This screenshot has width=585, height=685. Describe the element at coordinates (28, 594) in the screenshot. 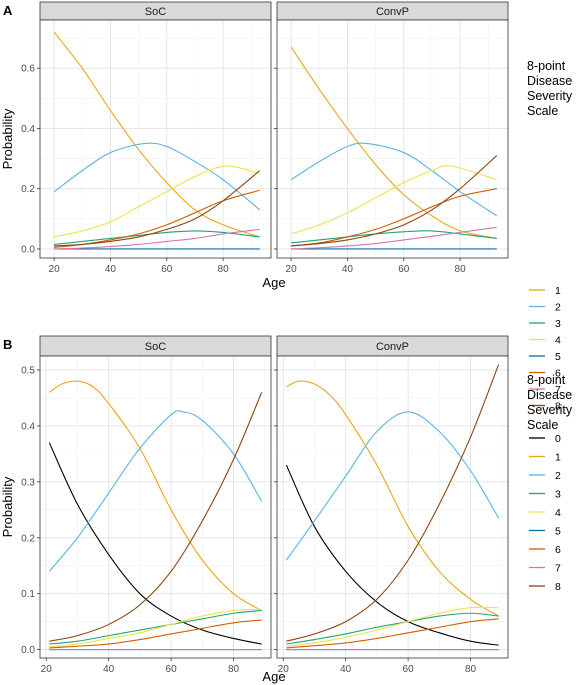

I see `y-tick-label: 0.1` at that location.